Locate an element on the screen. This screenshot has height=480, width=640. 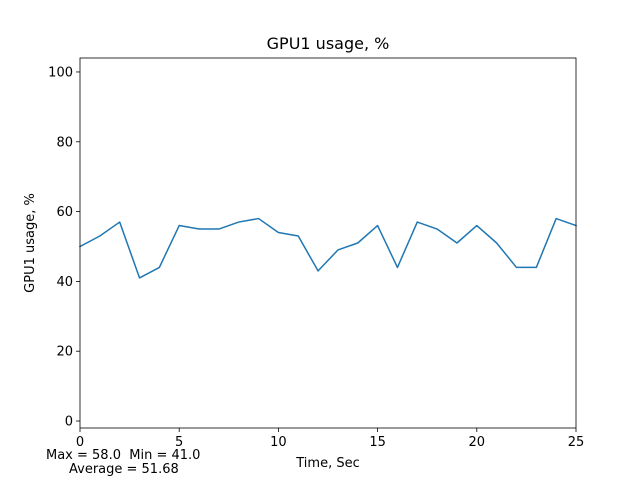
x-tick-label: 15 is located at coordinates (377, 442).